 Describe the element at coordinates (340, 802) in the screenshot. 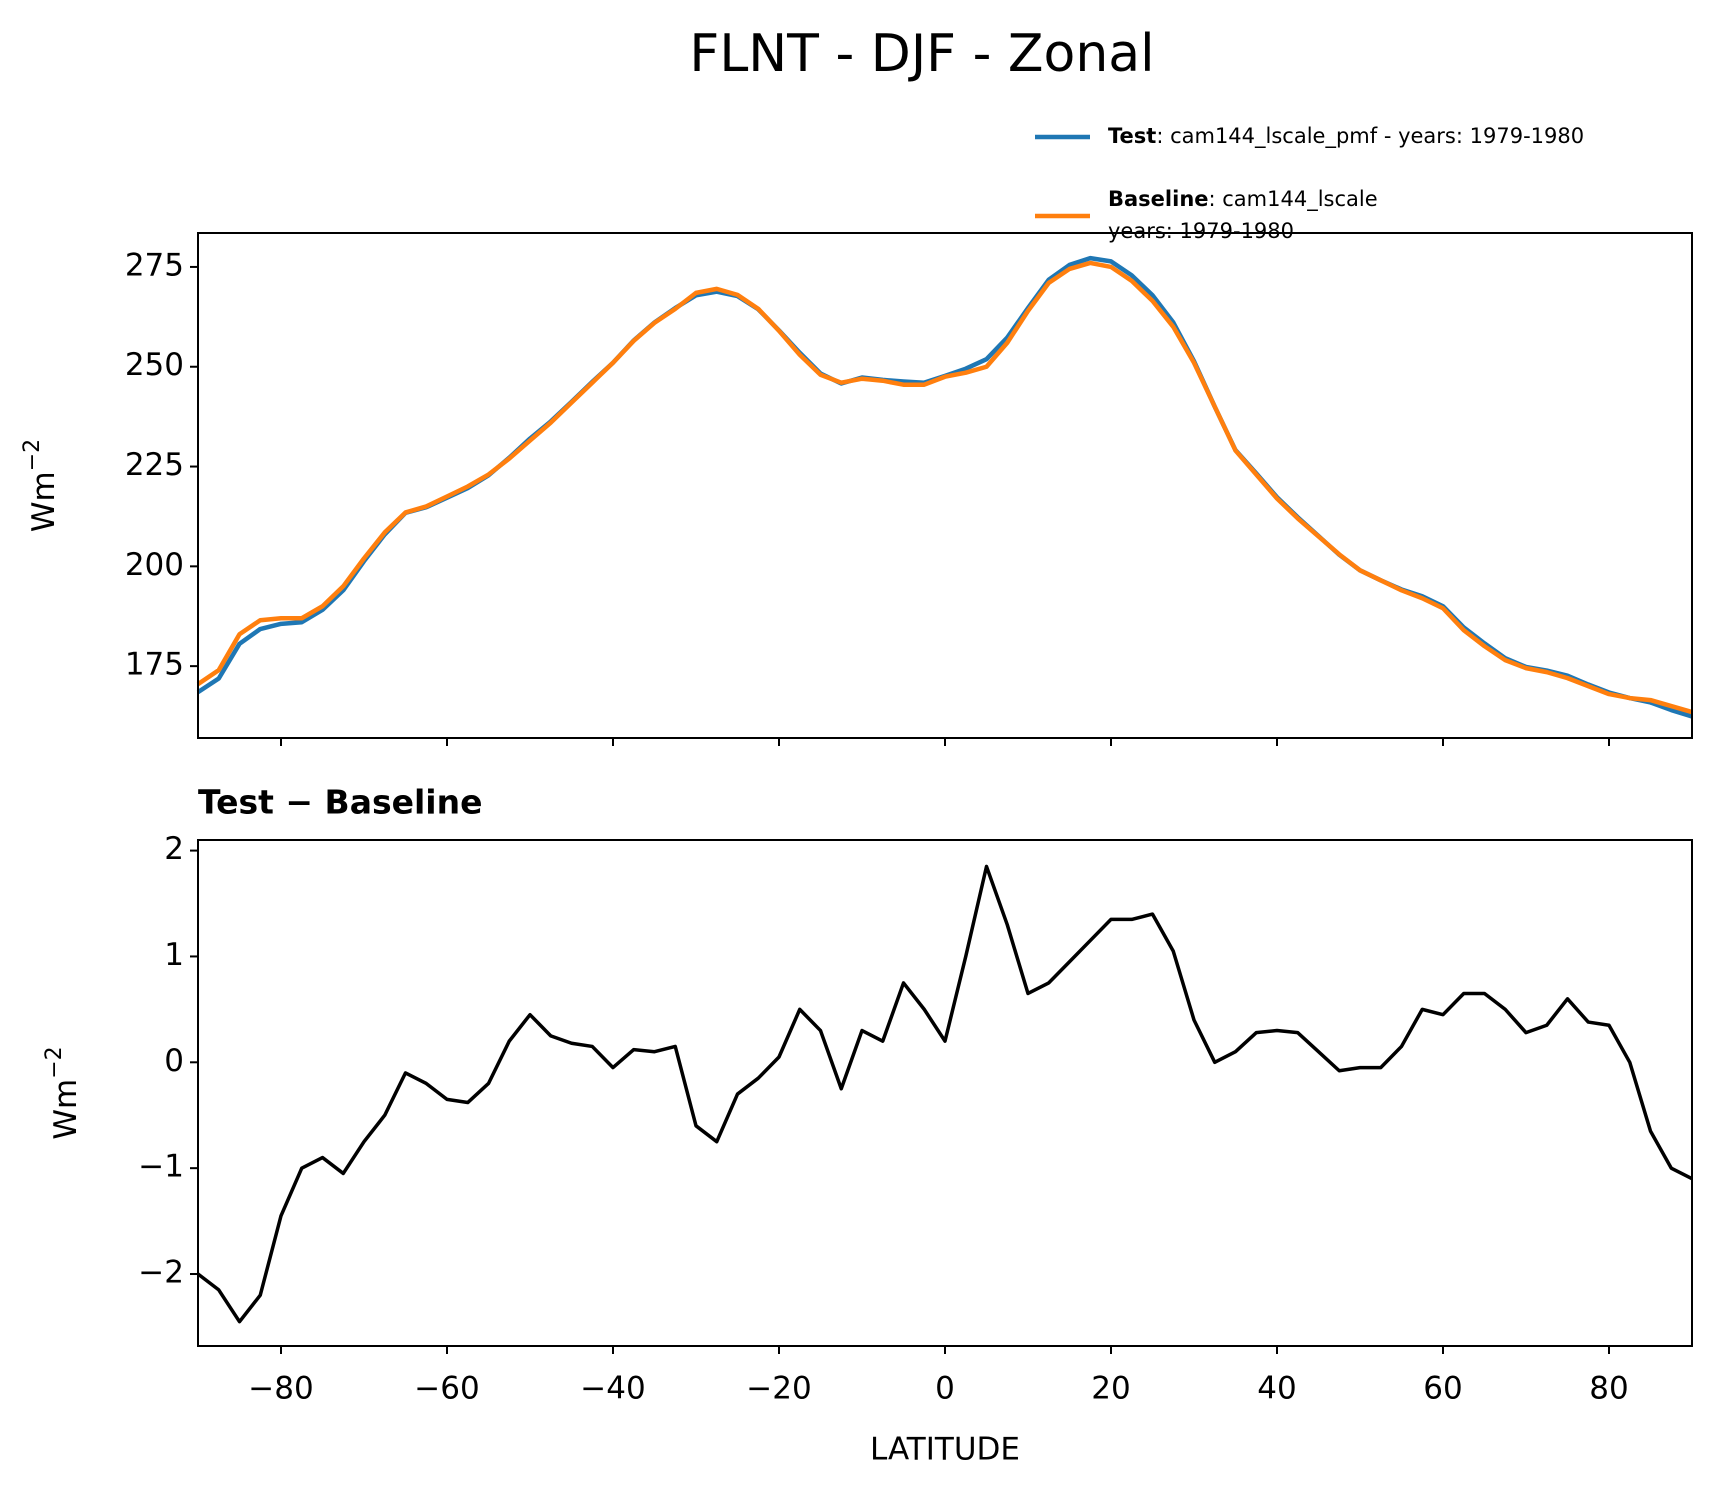

I see `axes-title: Test − Baseline` at that location.